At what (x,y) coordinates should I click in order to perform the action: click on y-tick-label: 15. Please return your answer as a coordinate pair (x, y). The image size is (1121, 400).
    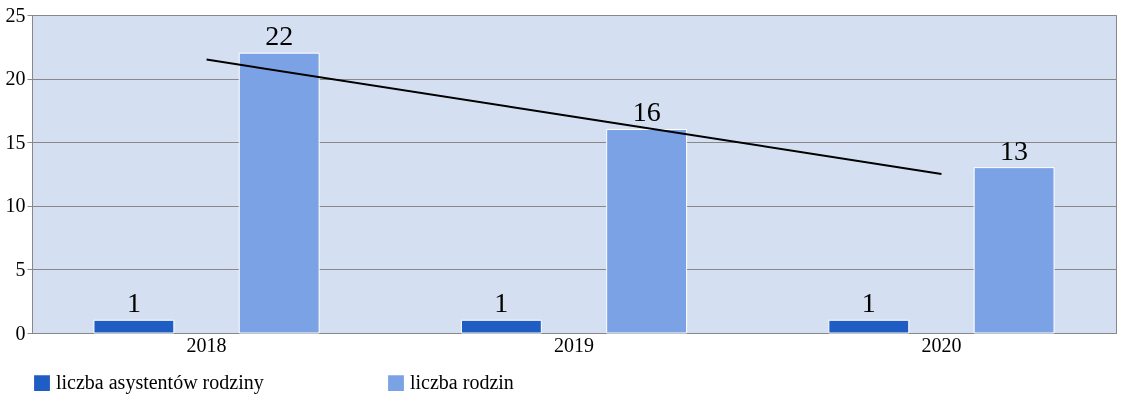
    Looking at the image, I should click on (15, 141).